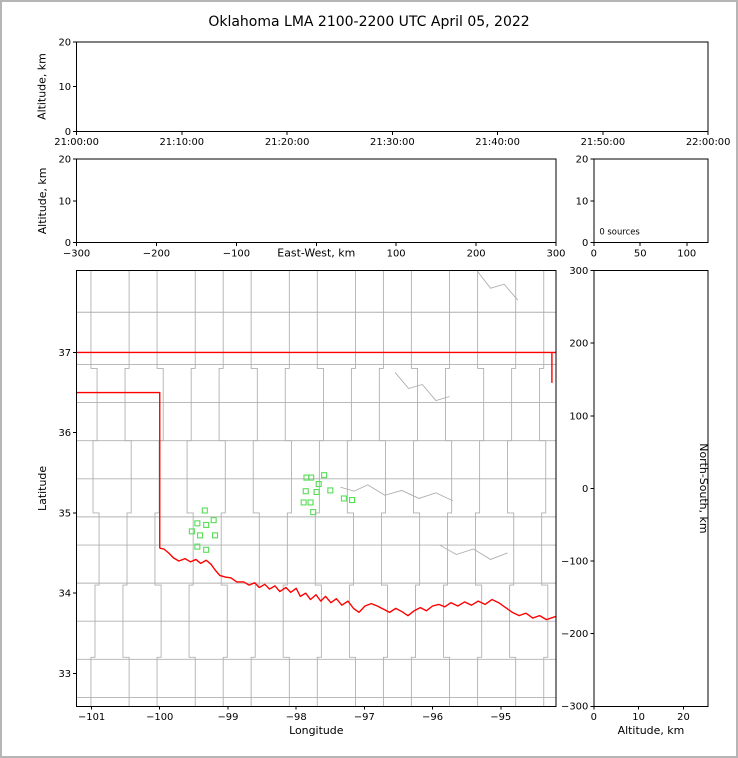 The width and height of the screenshot is (738, 758). Describe the element at coordinates (42, 488) in the screenshot. I see `y-axis-label: Latitude` at that location.